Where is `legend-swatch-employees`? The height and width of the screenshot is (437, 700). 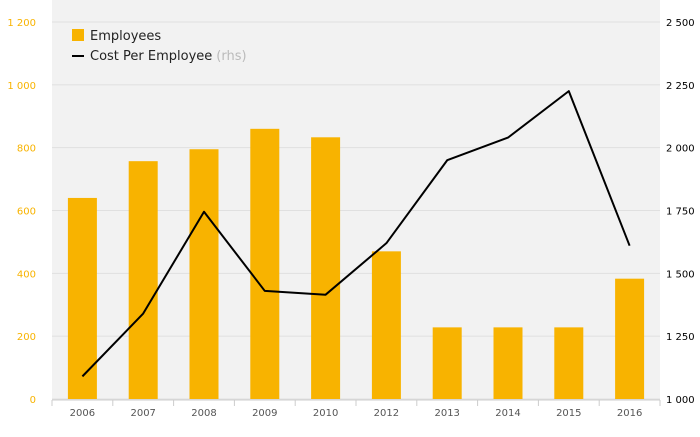
legend-swatch-employees is located at coordinates (78, 35).